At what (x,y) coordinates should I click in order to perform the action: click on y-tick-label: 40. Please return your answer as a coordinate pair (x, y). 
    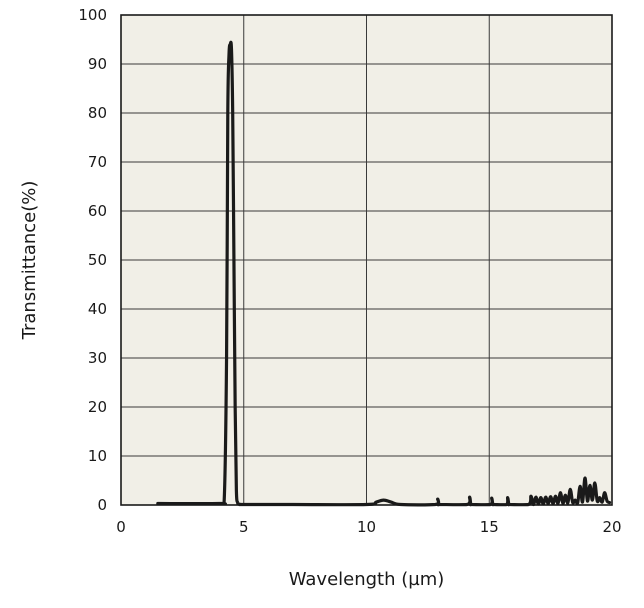
    Looking at the image, I should click on (97, 309).